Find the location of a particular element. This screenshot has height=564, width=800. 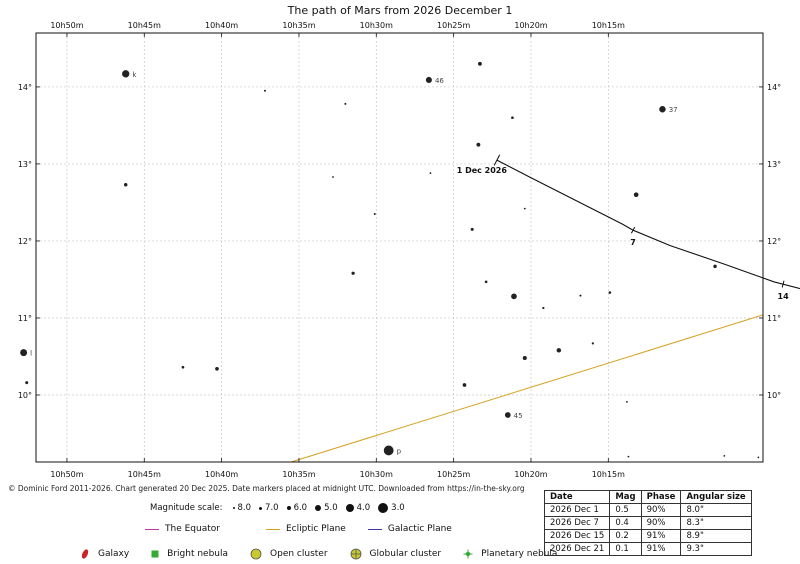

equator-swatch is located at coordinates (152, 529).